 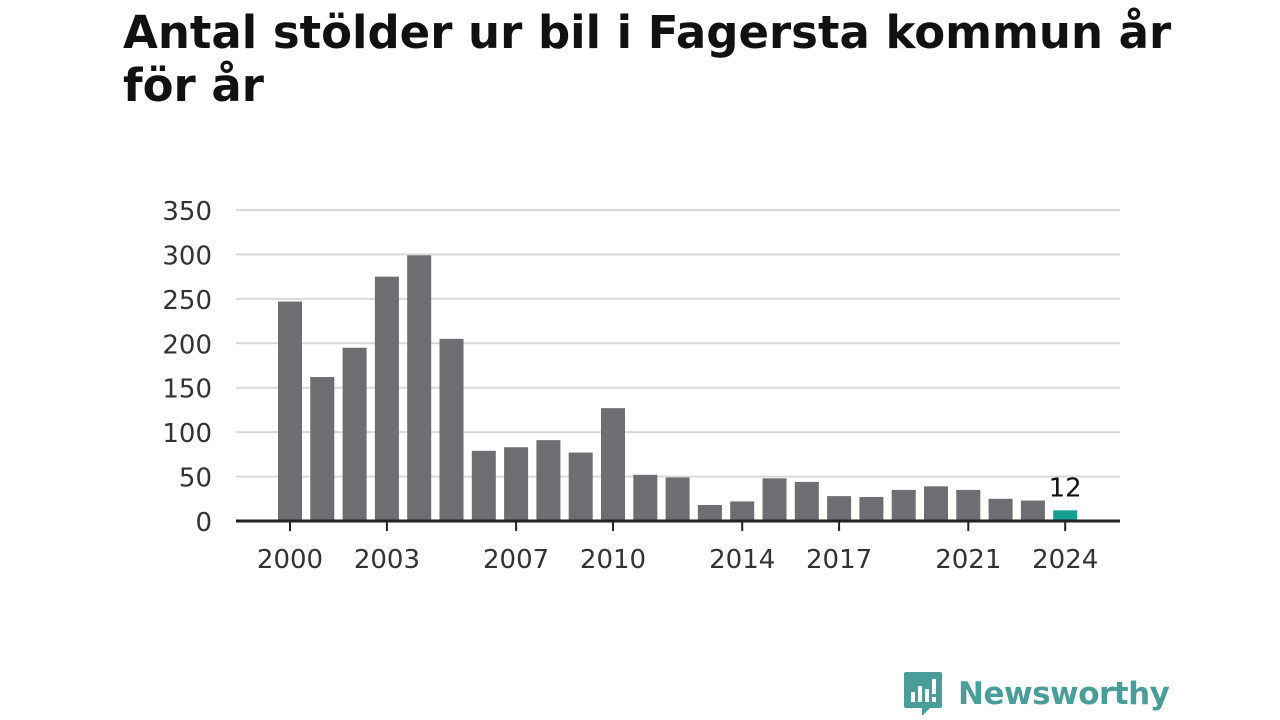 What do you see at coordinates (387, 560) in the screenshot?
I see `x-tick-label-2003: 2003` at bounding box center [387, 560].